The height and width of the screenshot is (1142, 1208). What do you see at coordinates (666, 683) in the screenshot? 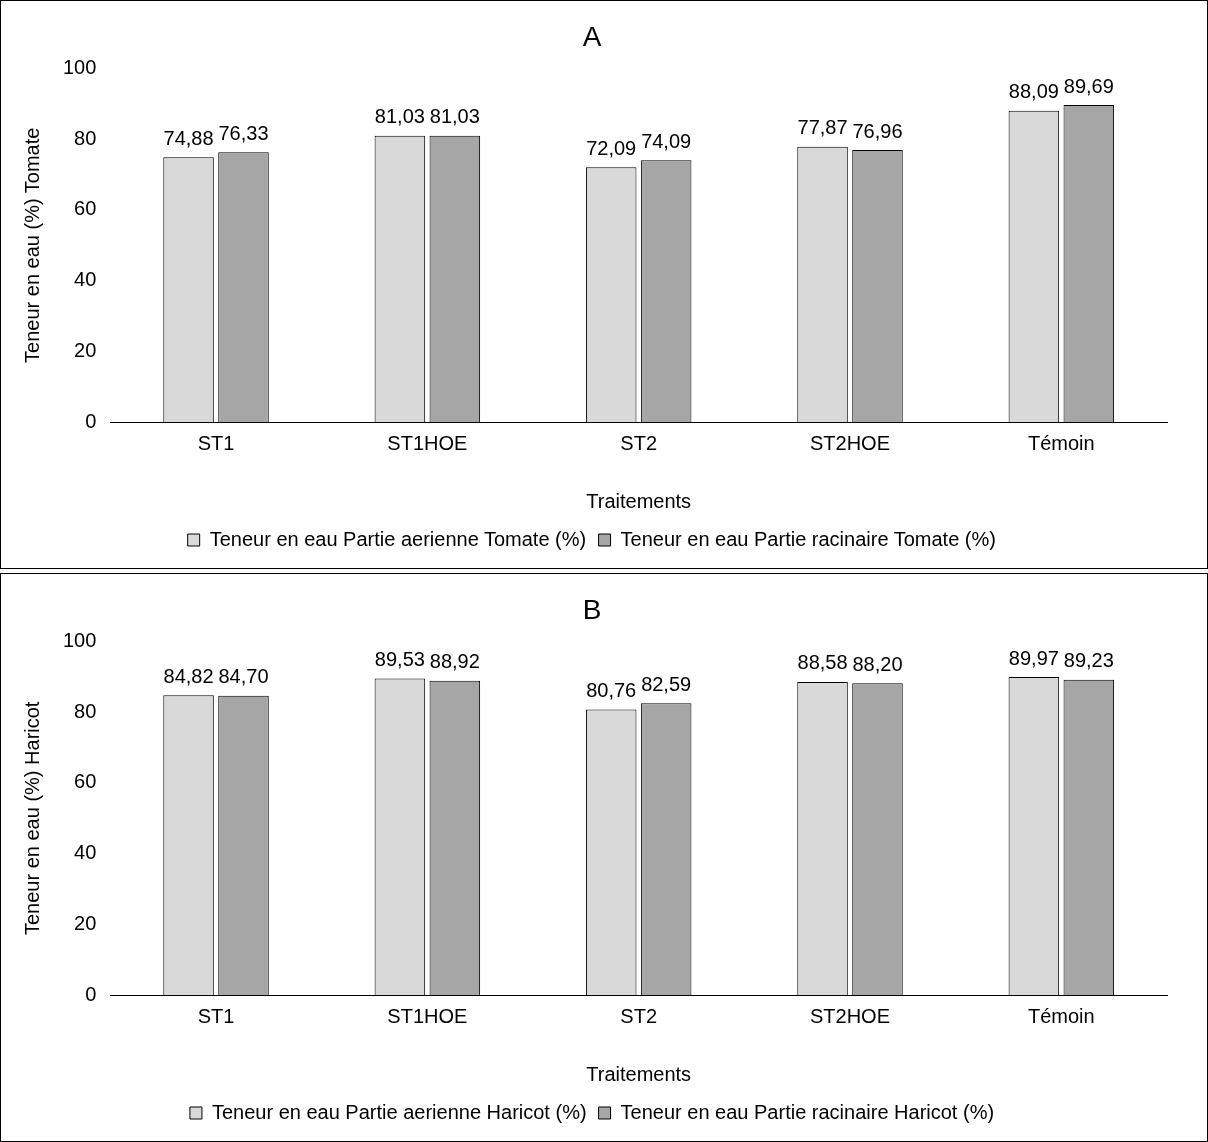
I see `data-label: 82,59` at bounding box center [666, 683].